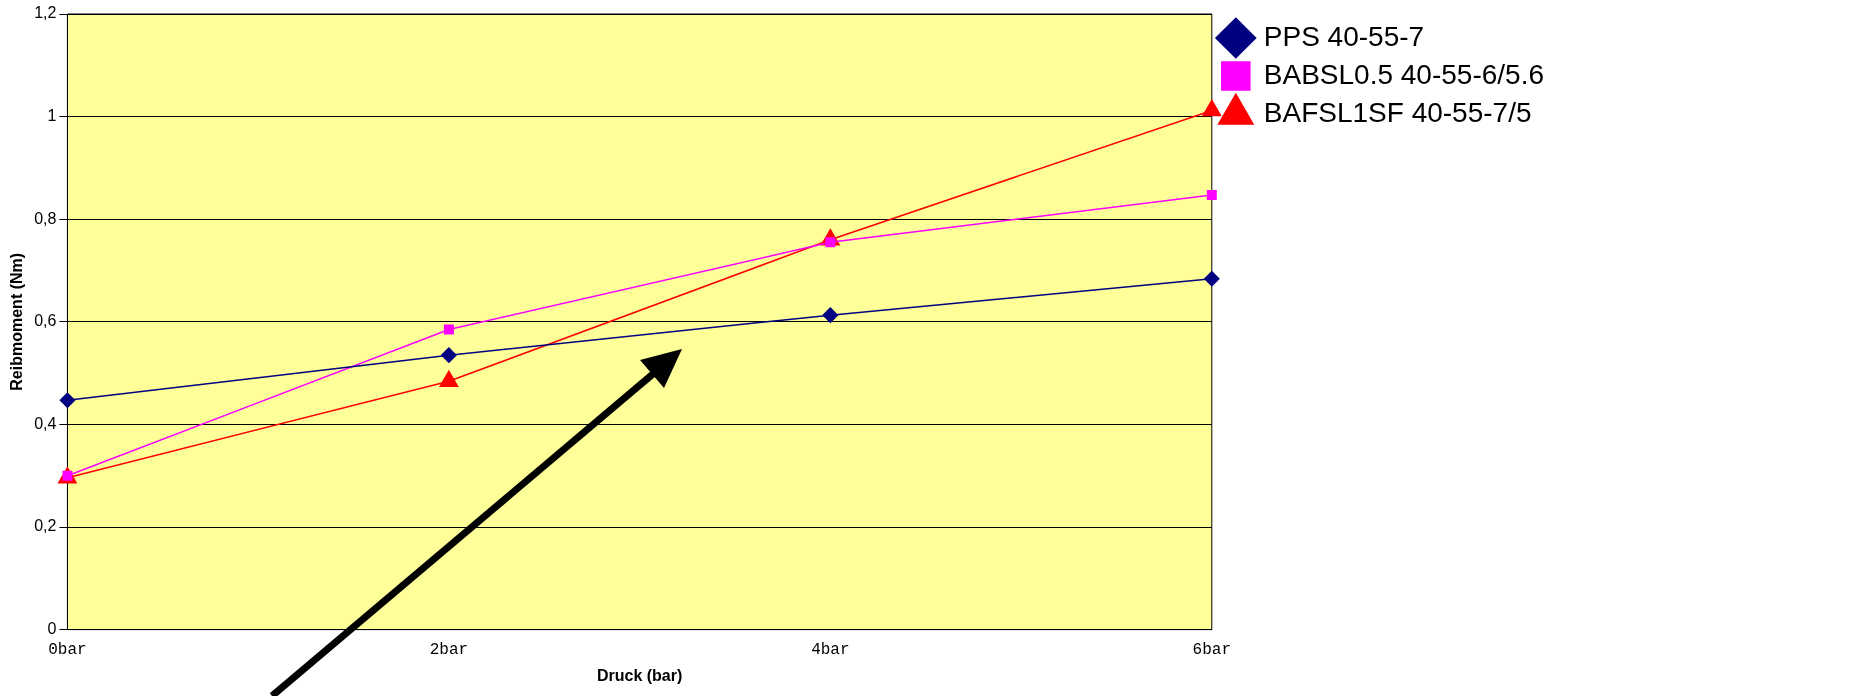  I want to click on y-axis-title: Reibmoment (Nm), so click(17, 321).